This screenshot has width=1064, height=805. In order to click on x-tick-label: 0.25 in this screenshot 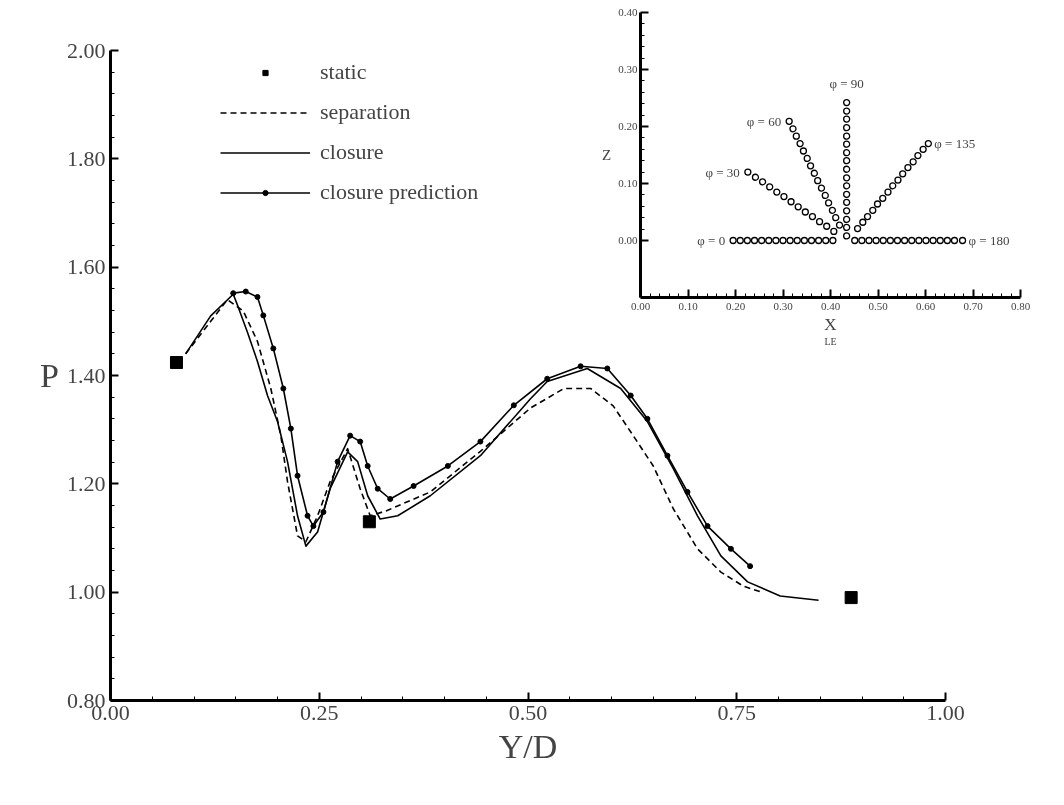, I will do `click(319, 712)`.